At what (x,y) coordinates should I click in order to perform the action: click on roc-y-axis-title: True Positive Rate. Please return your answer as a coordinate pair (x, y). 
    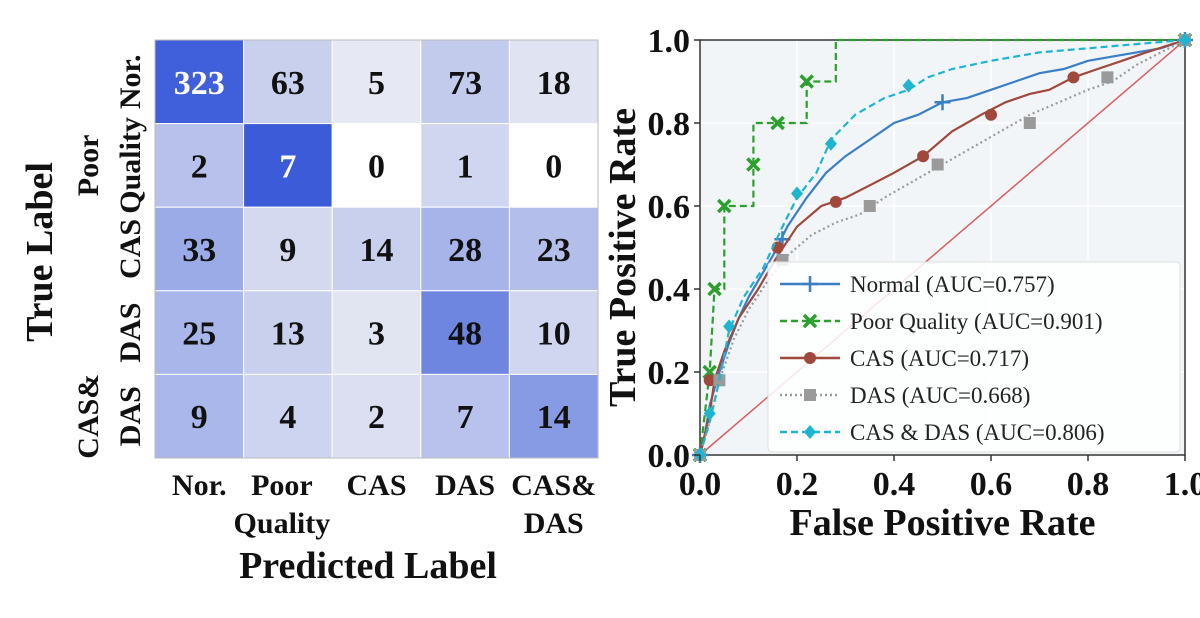
    Looking at the image, I should click on (623, 257).